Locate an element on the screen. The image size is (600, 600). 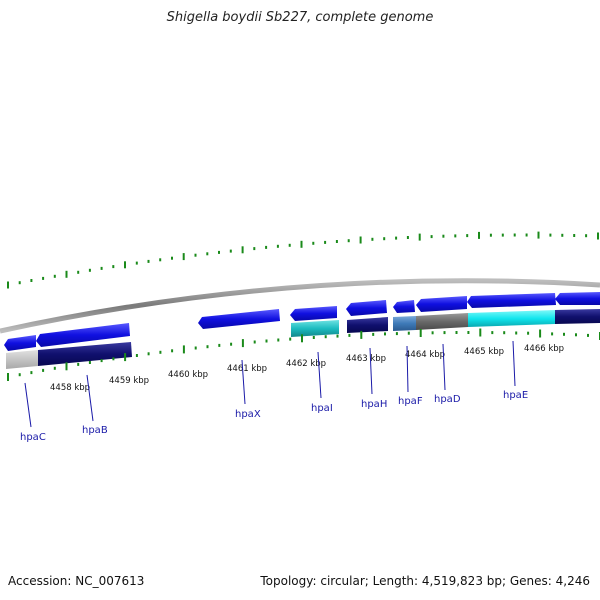
forward-genes is located at coordinates (302, 321).